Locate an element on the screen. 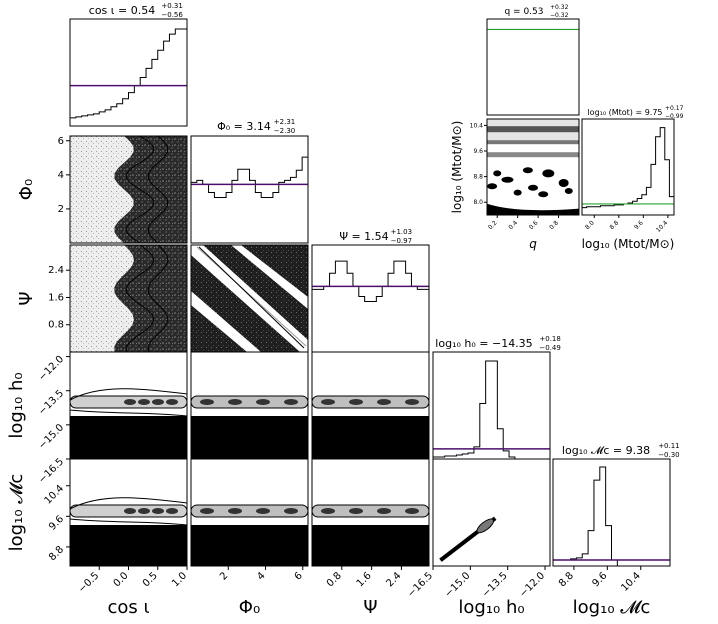 Image resolution: width=718 pixels, height=624 pixels. panel-title-1: Φ₀ = 3.14 +2.31−2.30 is located at coordinates (256, 126).